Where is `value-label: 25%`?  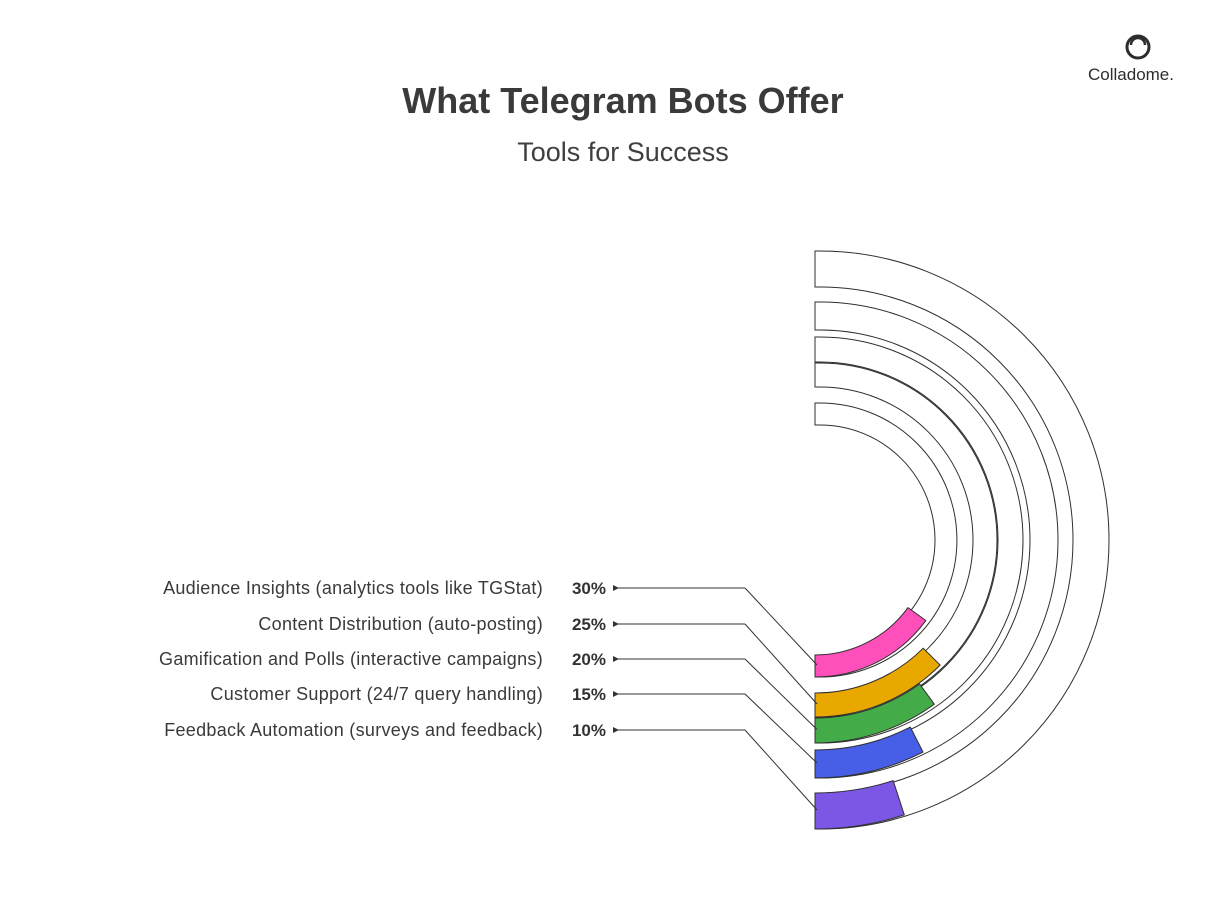
value-label: 25% is located at coordinates (589, 624).